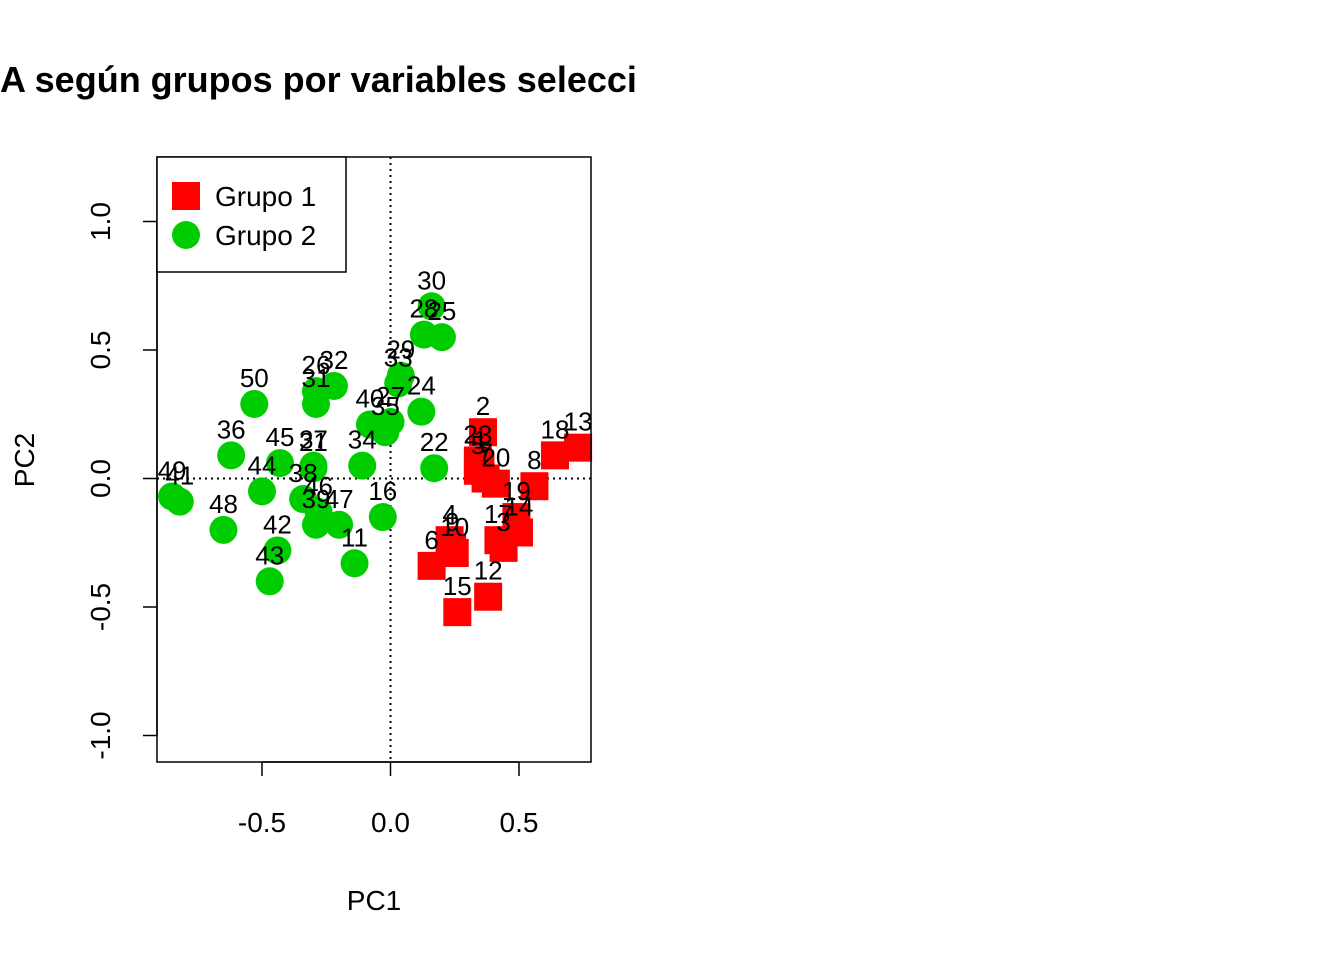  Describe the element at coordinates (186, 196) in the screenshot. I see `legend-square-marker` at that location.